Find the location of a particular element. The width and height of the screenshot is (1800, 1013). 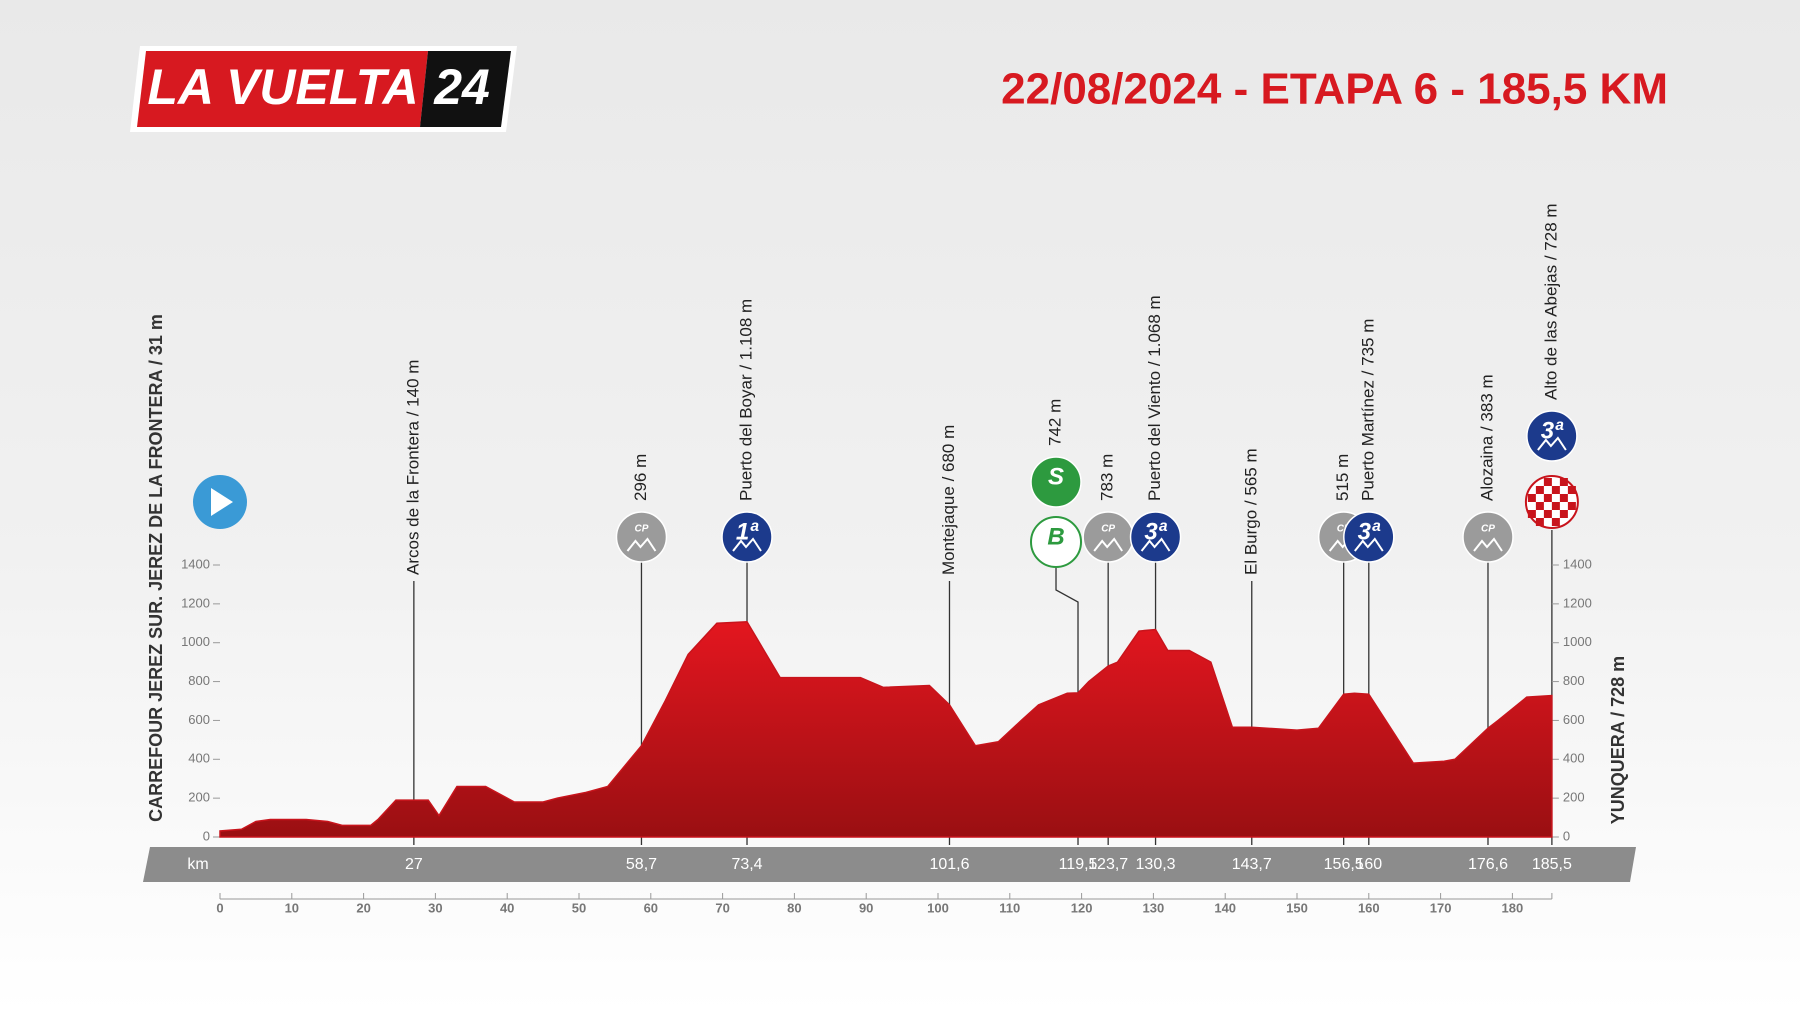

x-tick-label: 130 is located at coordinates (1154, 907).